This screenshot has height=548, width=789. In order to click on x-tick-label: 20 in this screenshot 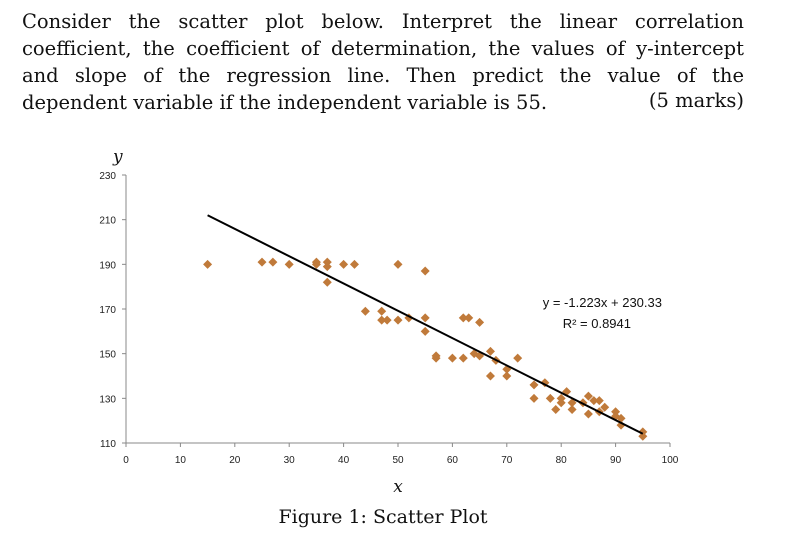, I will do `click(235, 460)`.